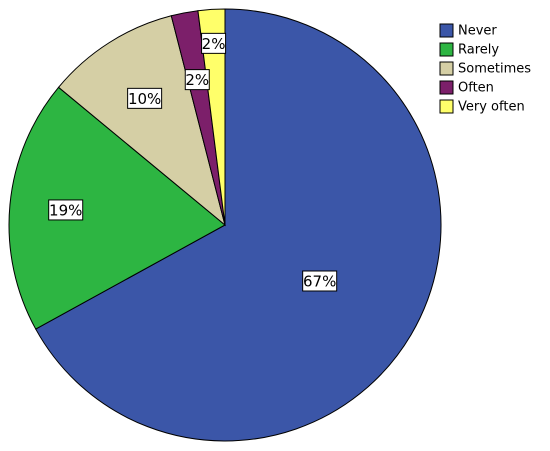 This screenshot has height=451, width=550. I want to click on legend: Never Rarely Sometimes Often Very often, so click(485, 69).